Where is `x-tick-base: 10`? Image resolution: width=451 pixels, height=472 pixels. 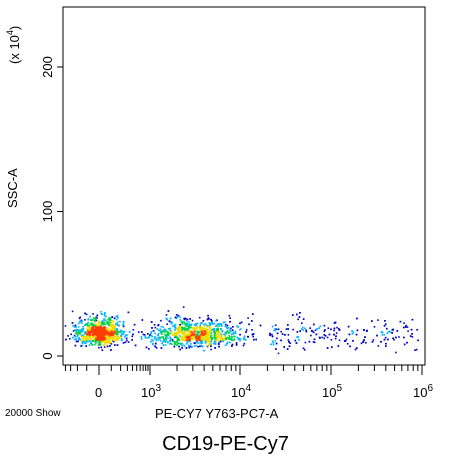
x-tick-base: 10 is located at coordinates (238, 392).